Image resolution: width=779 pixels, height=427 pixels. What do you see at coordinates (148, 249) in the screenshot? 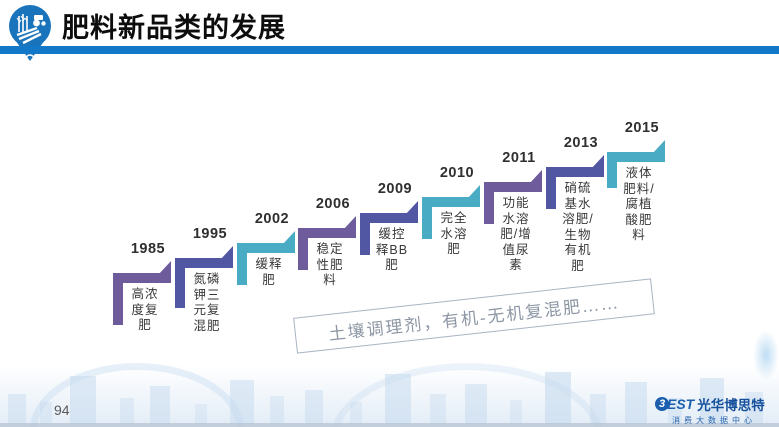
I see `step-year: 1985` at bounding box center [148, 249].